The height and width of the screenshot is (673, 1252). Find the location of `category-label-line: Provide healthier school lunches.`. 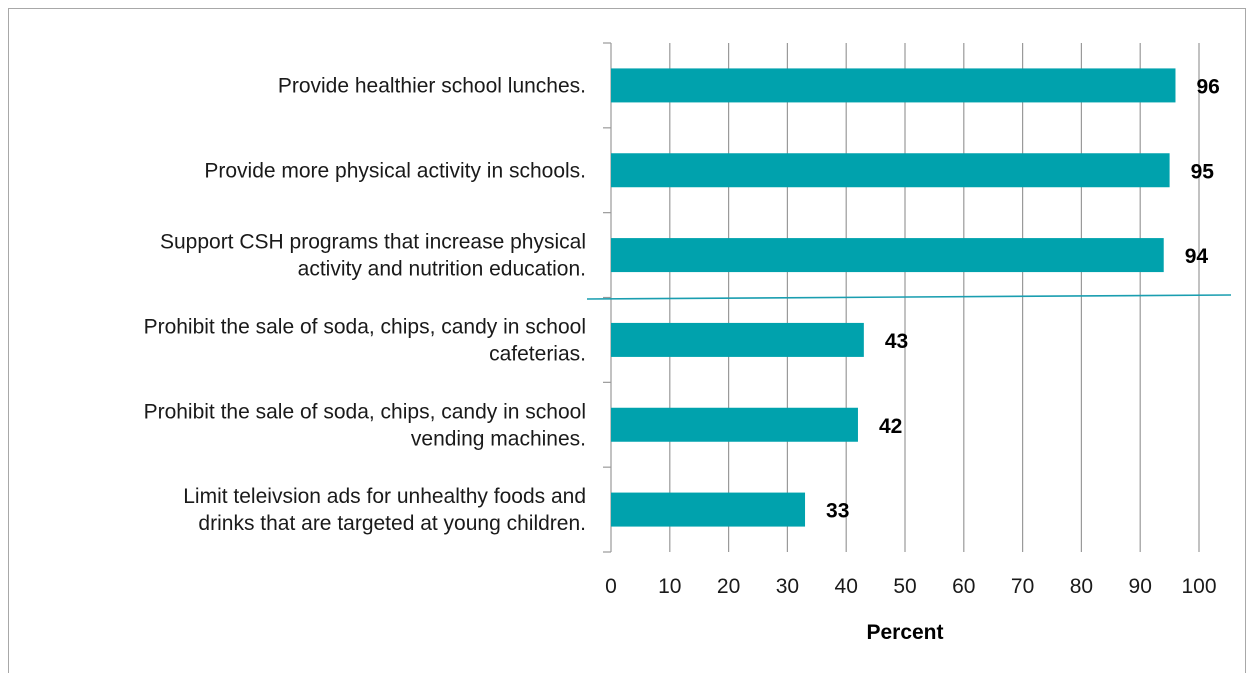

category-label-line: Provide healthier school lunches. is located at coordinates (432, 85).